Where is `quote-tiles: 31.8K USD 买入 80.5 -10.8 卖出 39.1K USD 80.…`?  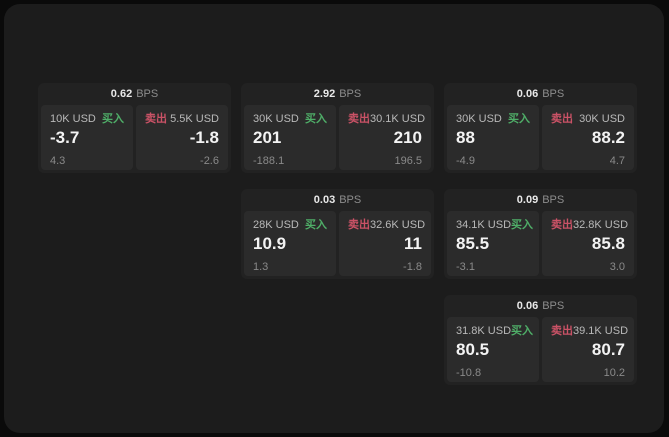 quote-tiles: 31.8K USD 买入 80.5 -10.8 卖出 39.1K USD 80.… is located at coordinates (540, 351).